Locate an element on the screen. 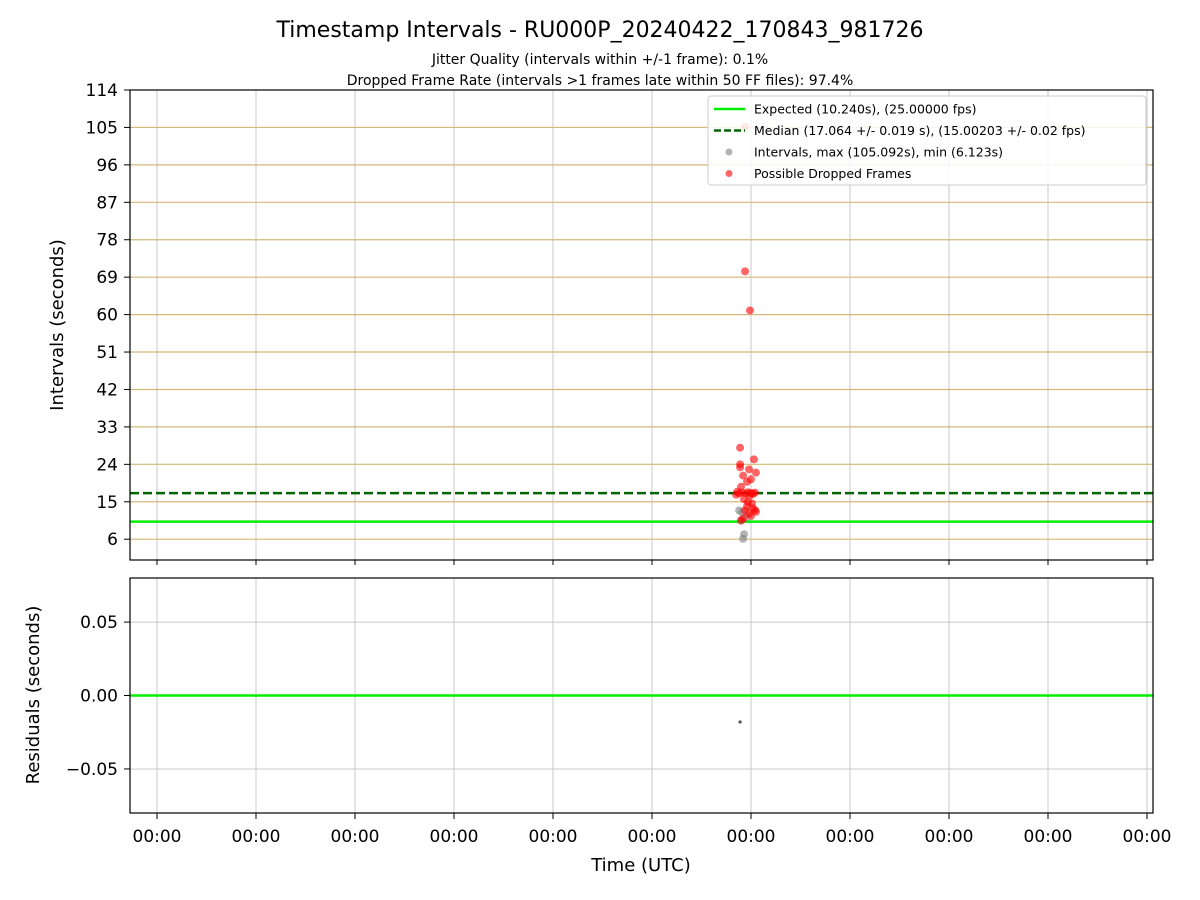 This screenshot has height=900, width=1200. top-y-tick-label: 24 is located at coordinates (107, 465).